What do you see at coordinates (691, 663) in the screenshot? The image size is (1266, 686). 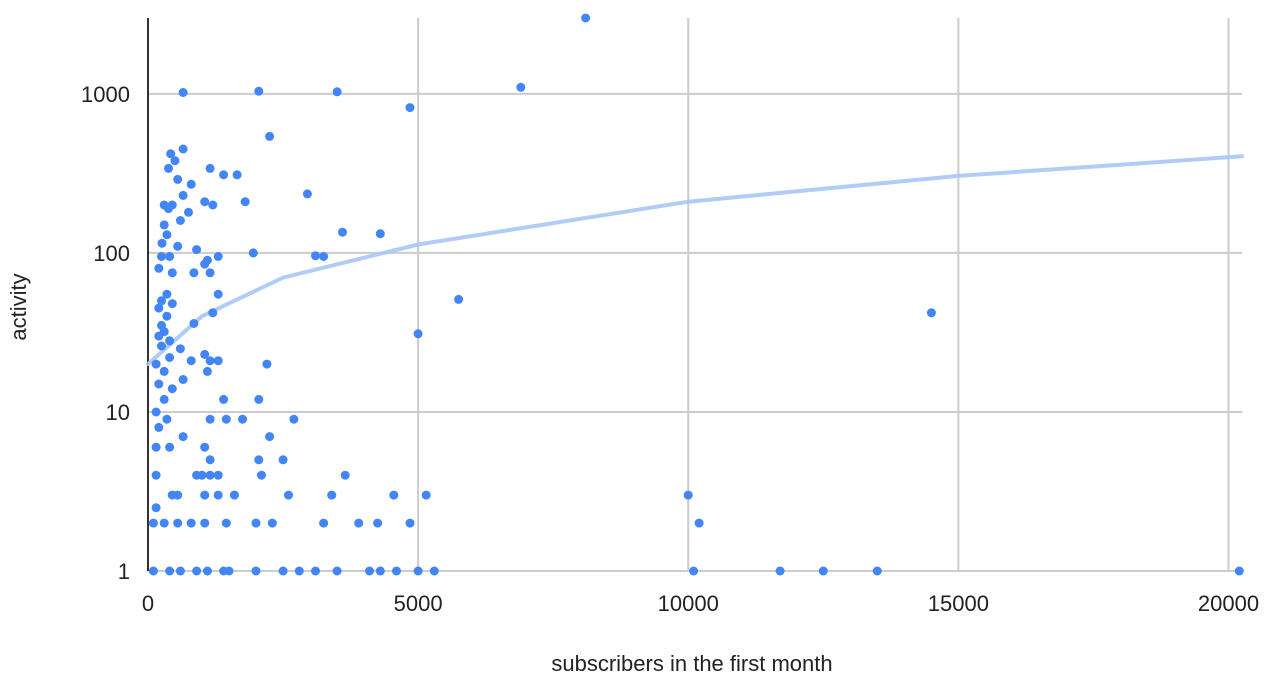 I see `x-axis-title: subscribers in the first month` at bounding box center [691, 663].